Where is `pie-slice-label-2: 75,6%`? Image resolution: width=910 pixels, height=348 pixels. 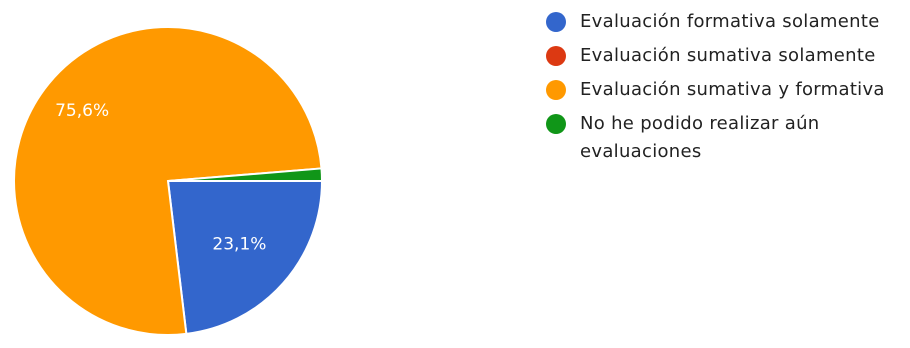 pie-slice-label-2: 75,6% is located at coordinates (82, 111).